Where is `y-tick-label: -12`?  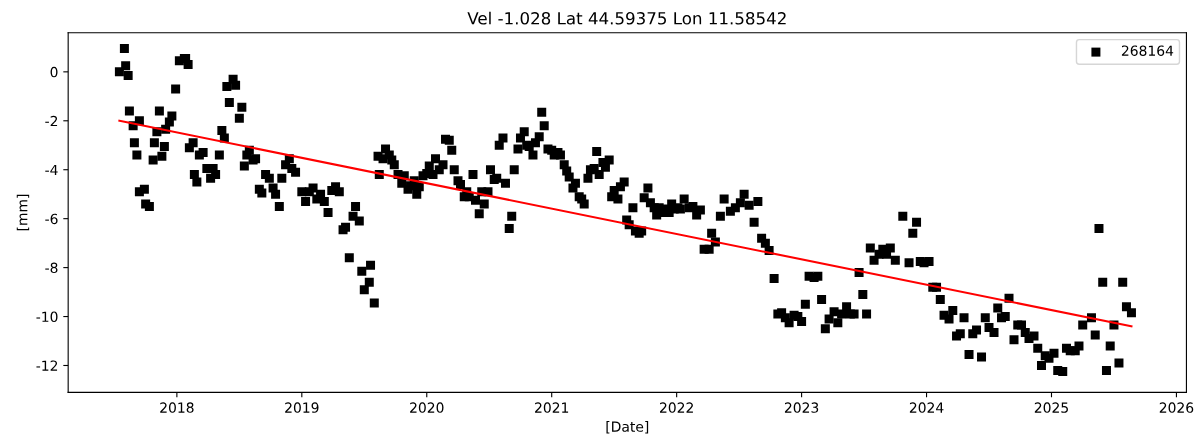
y-tick-label: -12 is located at coordinates (47, 365).